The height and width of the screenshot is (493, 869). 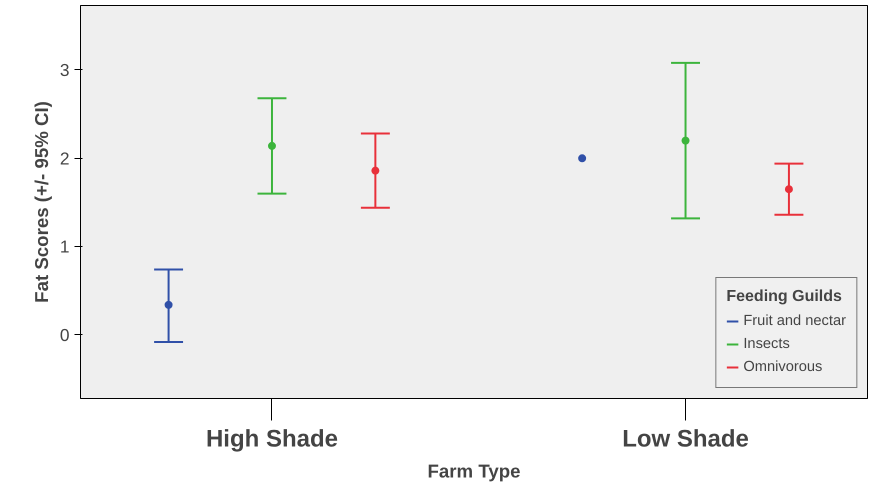 What do you see at coordinates (272, 439) in the screenshot?
I see `x-tick-label: High Shade` at bounding box center [272, 439].